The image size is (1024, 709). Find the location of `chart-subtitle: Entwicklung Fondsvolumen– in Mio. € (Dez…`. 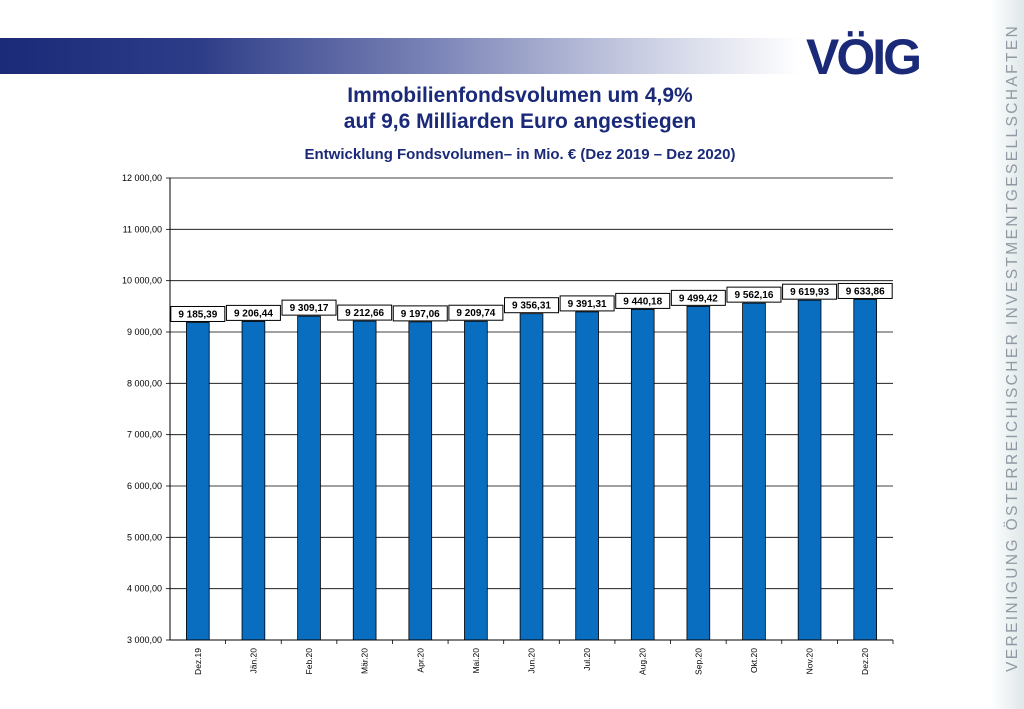

chart-subtitle: Entwicklung Fondsvolumen– in Mio. € (Dez… is located at coordinates (520, 154).